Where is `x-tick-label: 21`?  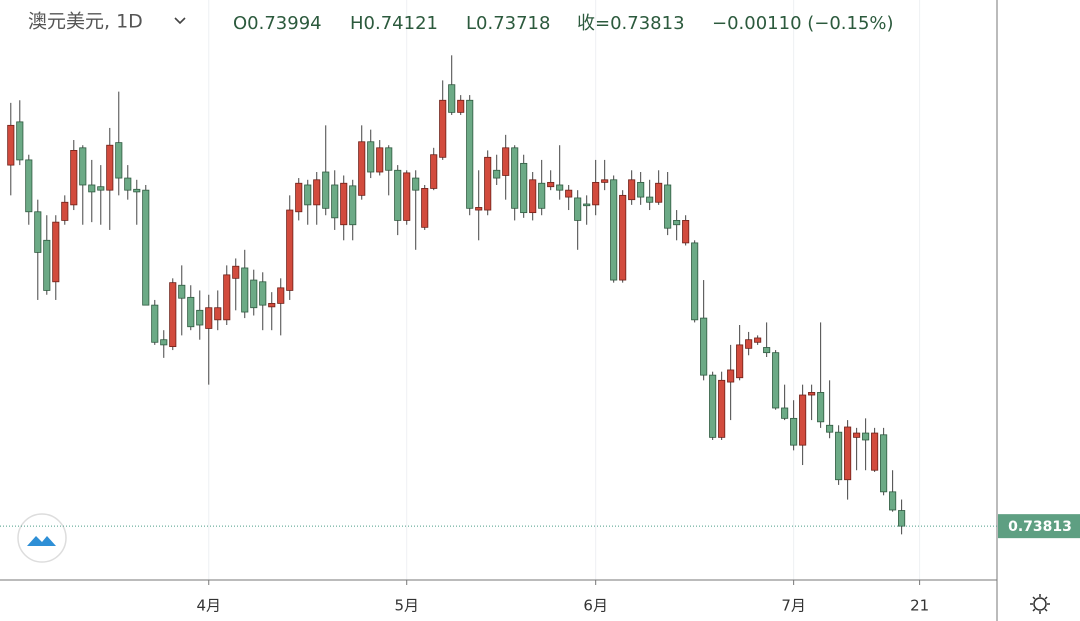 x-tick-label: 21 is located at coordinates (919, 606).